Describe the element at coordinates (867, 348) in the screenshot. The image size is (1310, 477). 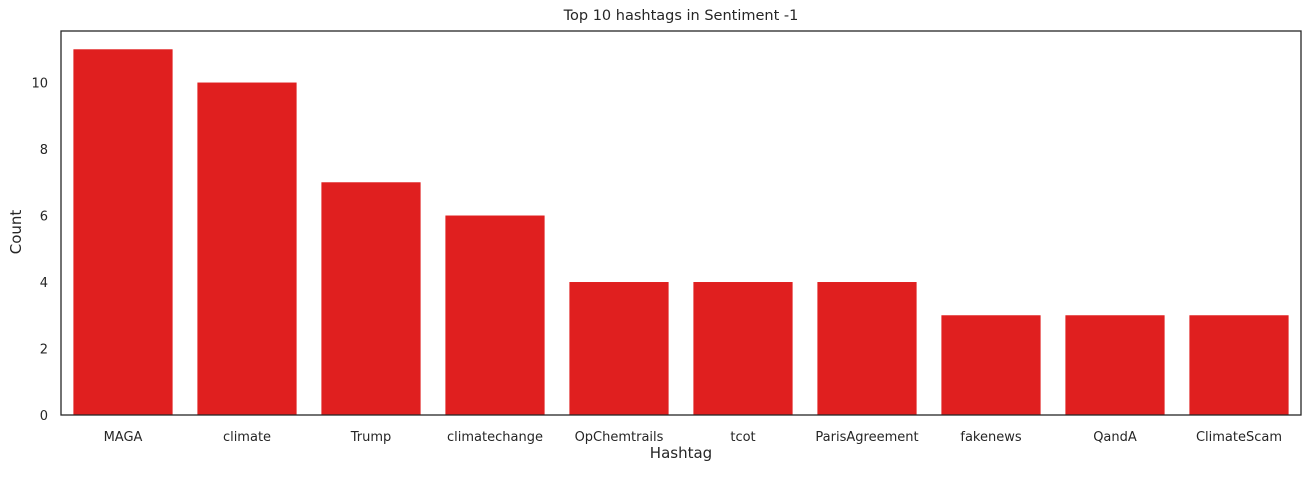
I see `bar-ParisAgreement` at that location.